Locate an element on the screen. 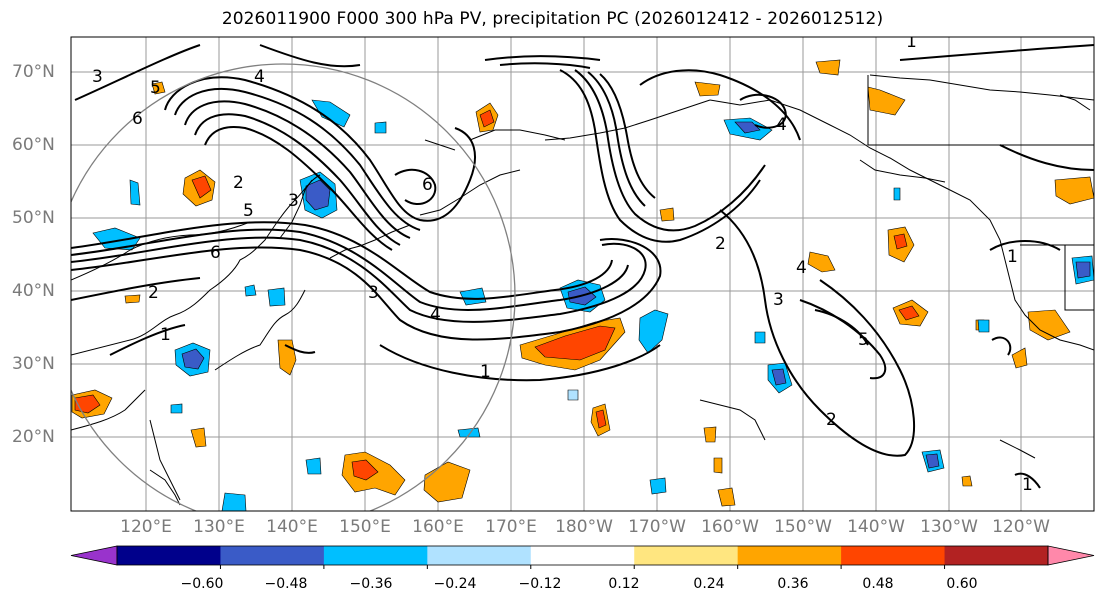 This screenshot has height=604, width=1105. lon-label: 140°E is located at coordinates (292, 527).